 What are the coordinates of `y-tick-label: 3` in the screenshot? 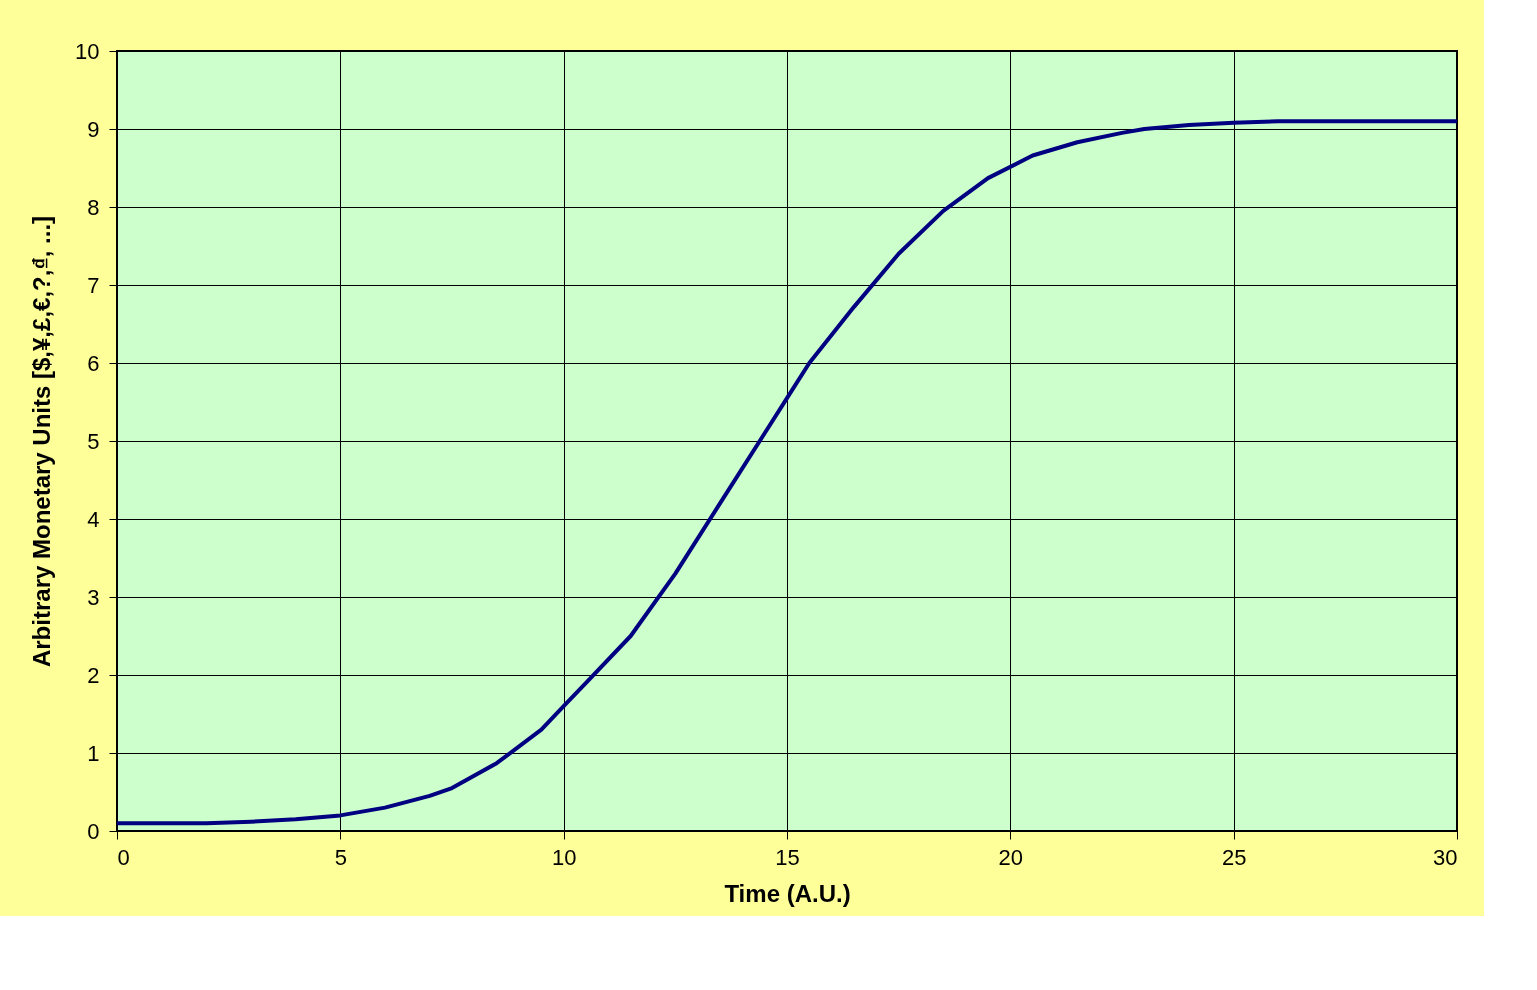 It's located at (93, 597).